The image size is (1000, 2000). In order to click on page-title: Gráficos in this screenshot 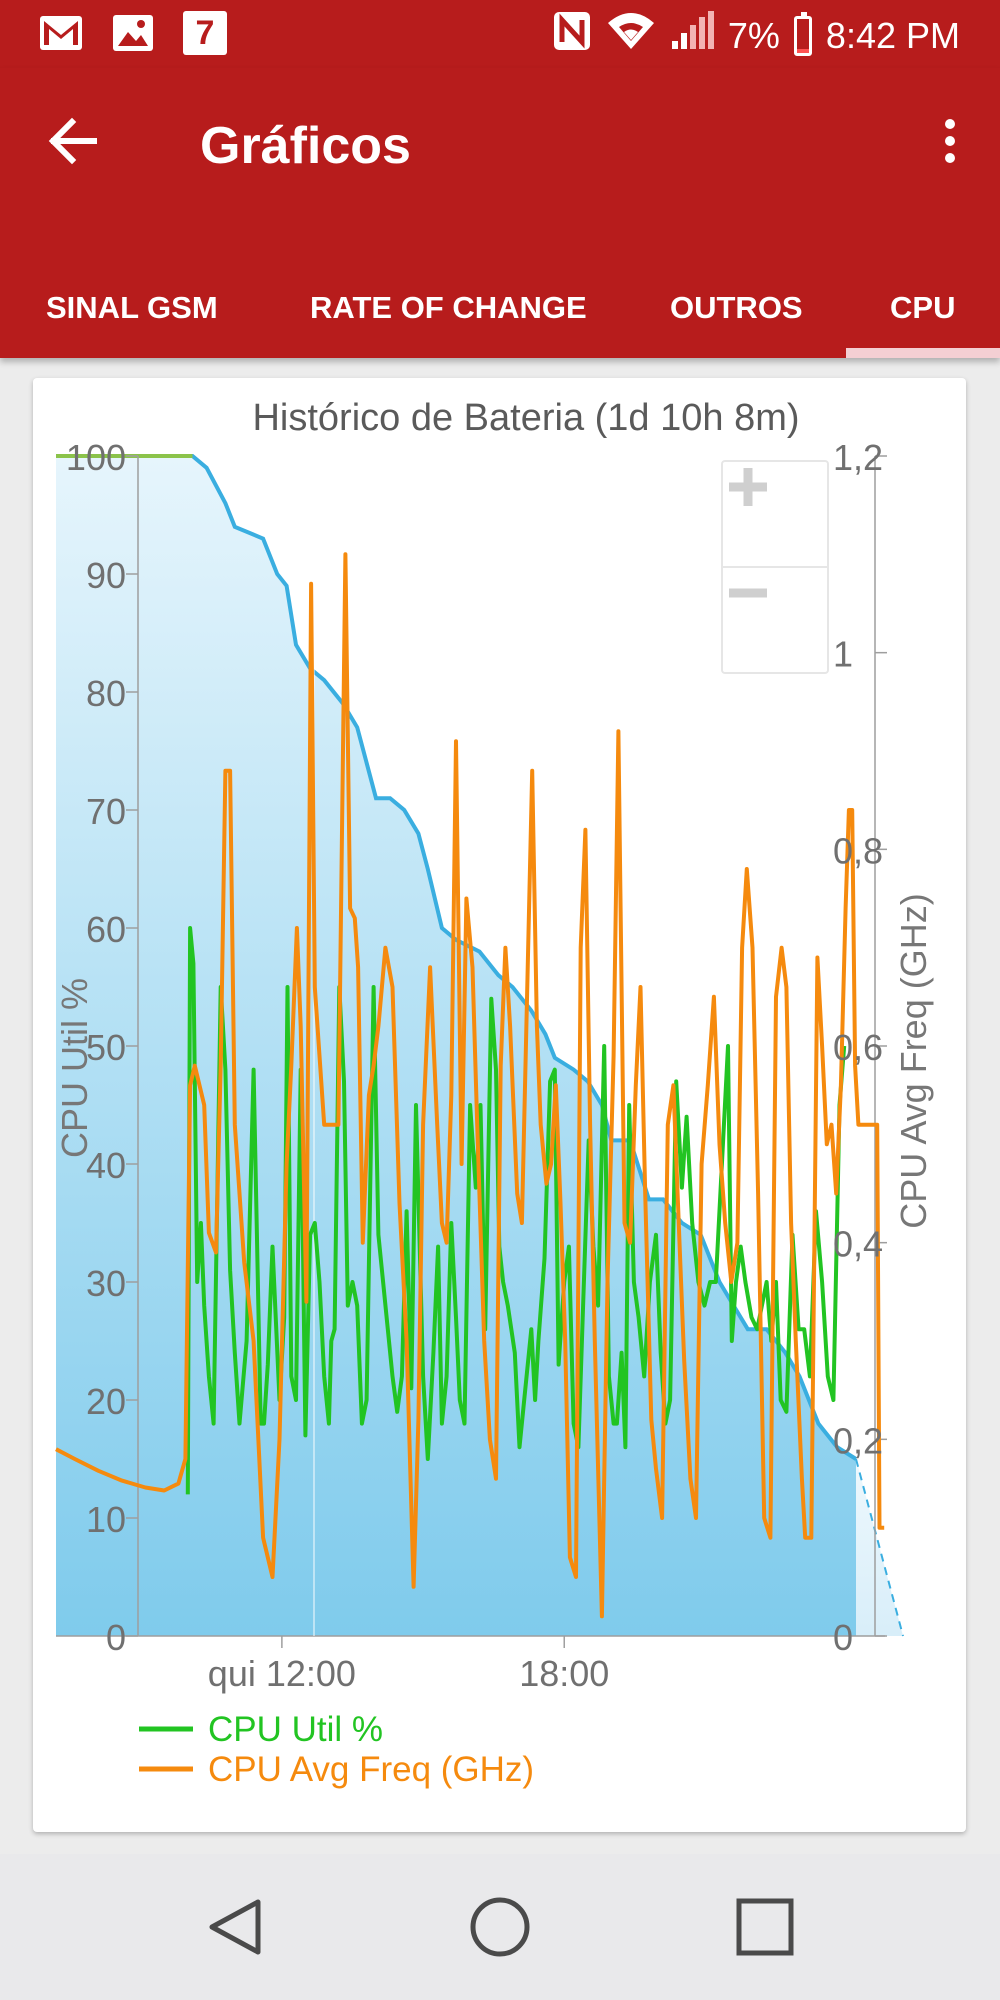, I will do `click(305, 146)`.